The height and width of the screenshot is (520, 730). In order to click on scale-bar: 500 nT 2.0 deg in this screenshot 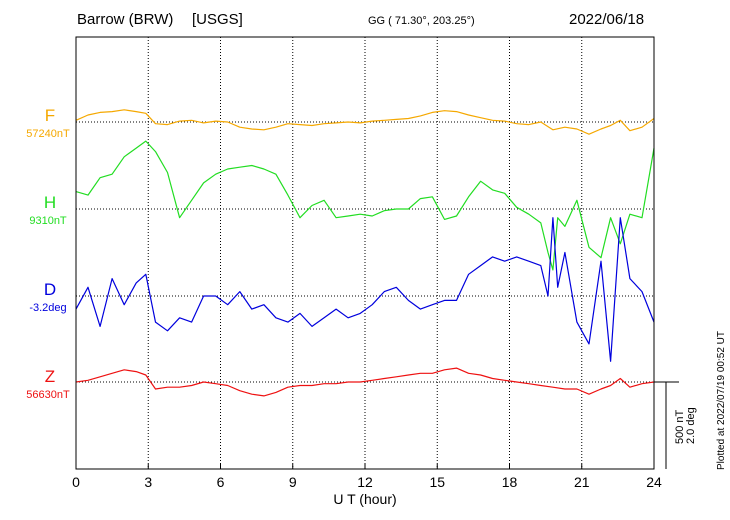, I will do `click(675, 425)`.